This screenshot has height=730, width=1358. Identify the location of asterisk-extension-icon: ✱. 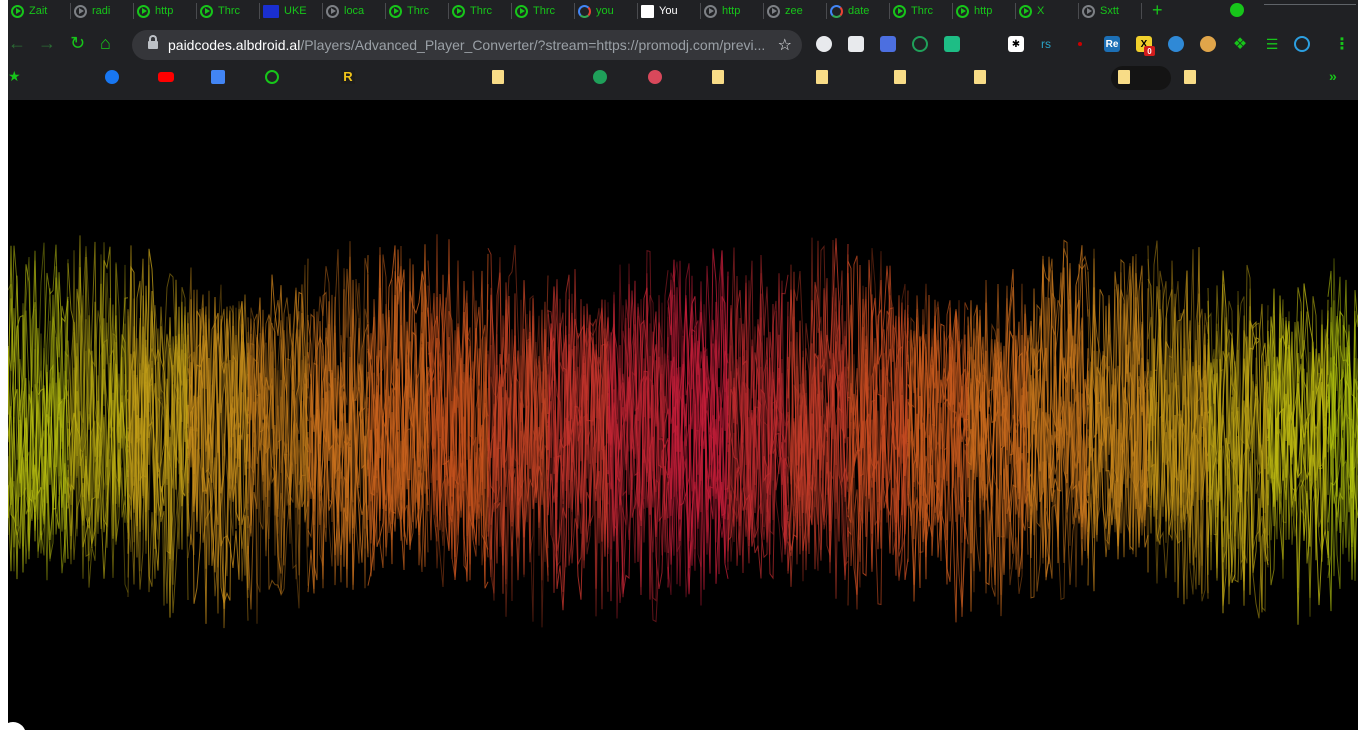
(1016, 44).